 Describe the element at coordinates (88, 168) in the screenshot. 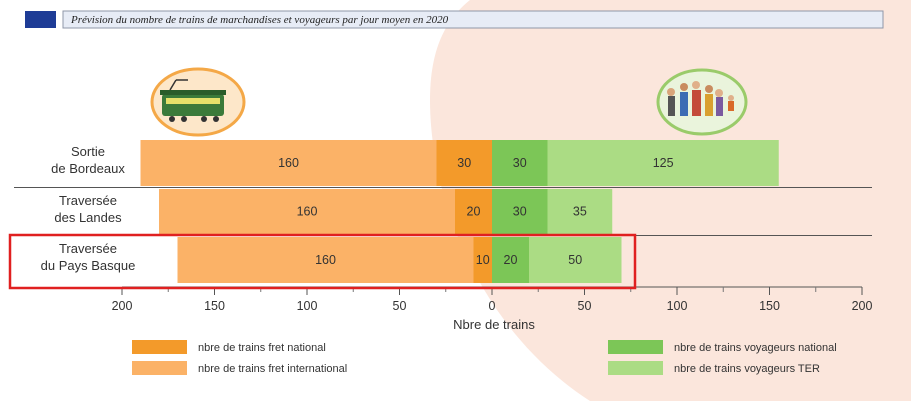

I see `category-label: de Bordeaux` at that location.